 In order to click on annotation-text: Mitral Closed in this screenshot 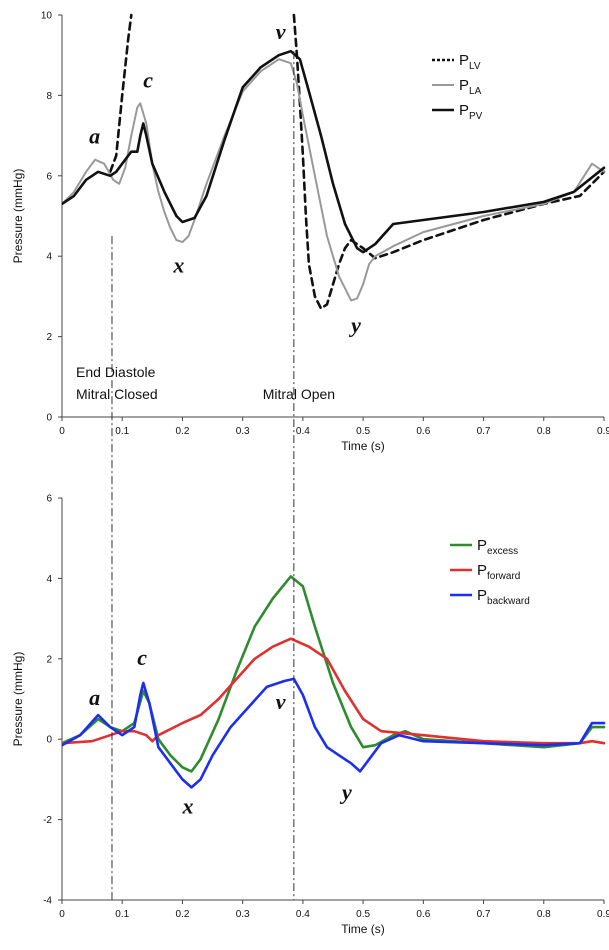, I will do `click(117, 394)`.